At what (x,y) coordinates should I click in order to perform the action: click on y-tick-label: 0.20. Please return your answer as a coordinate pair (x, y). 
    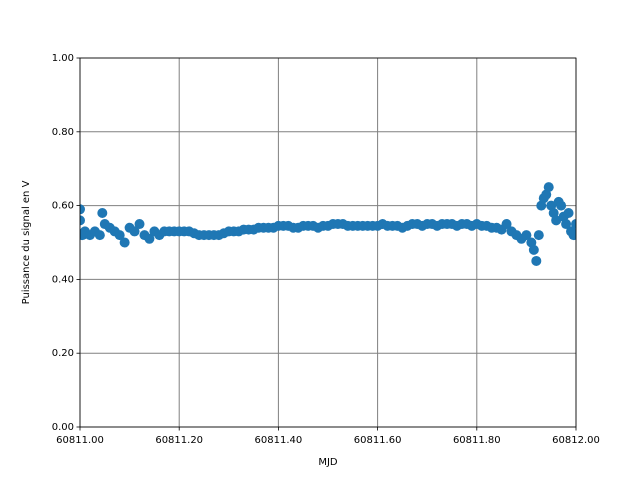
    Looking at the image, I should click on (63, 353).